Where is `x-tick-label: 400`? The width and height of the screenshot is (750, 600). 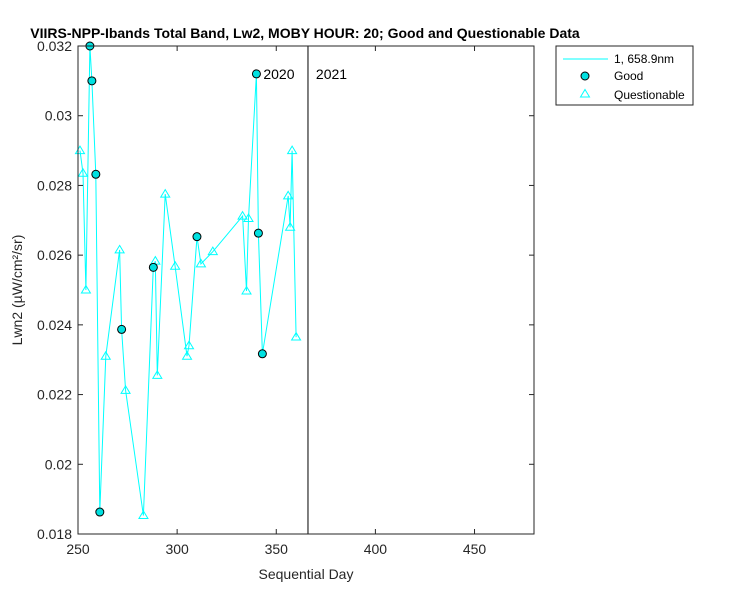 x-tick-label: 400 is located at coordinates (376, 549).